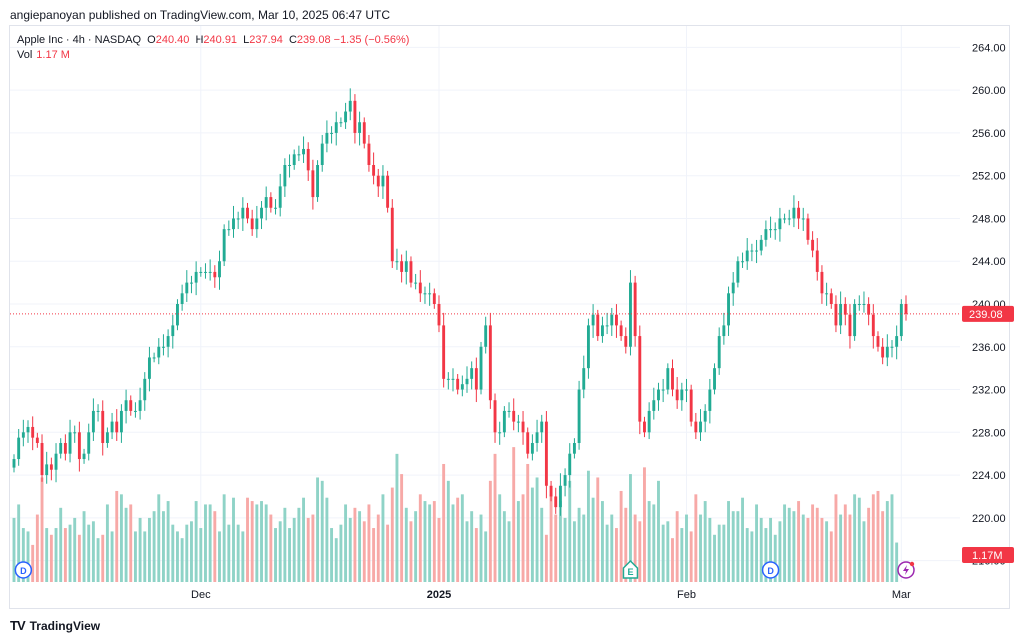  What do you see at coordinates (986, 315) in the screenshot?
I see `price-tag-text: 239.08` at bounding box center [986, 315].